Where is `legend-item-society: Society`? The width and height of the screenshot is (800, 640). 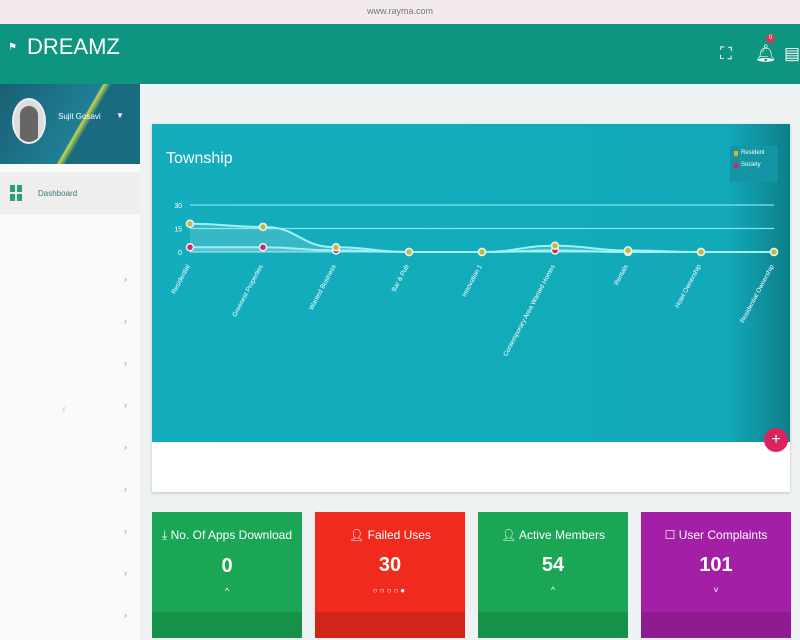 legend-item-society: Society is located at coordinates (754, 165).